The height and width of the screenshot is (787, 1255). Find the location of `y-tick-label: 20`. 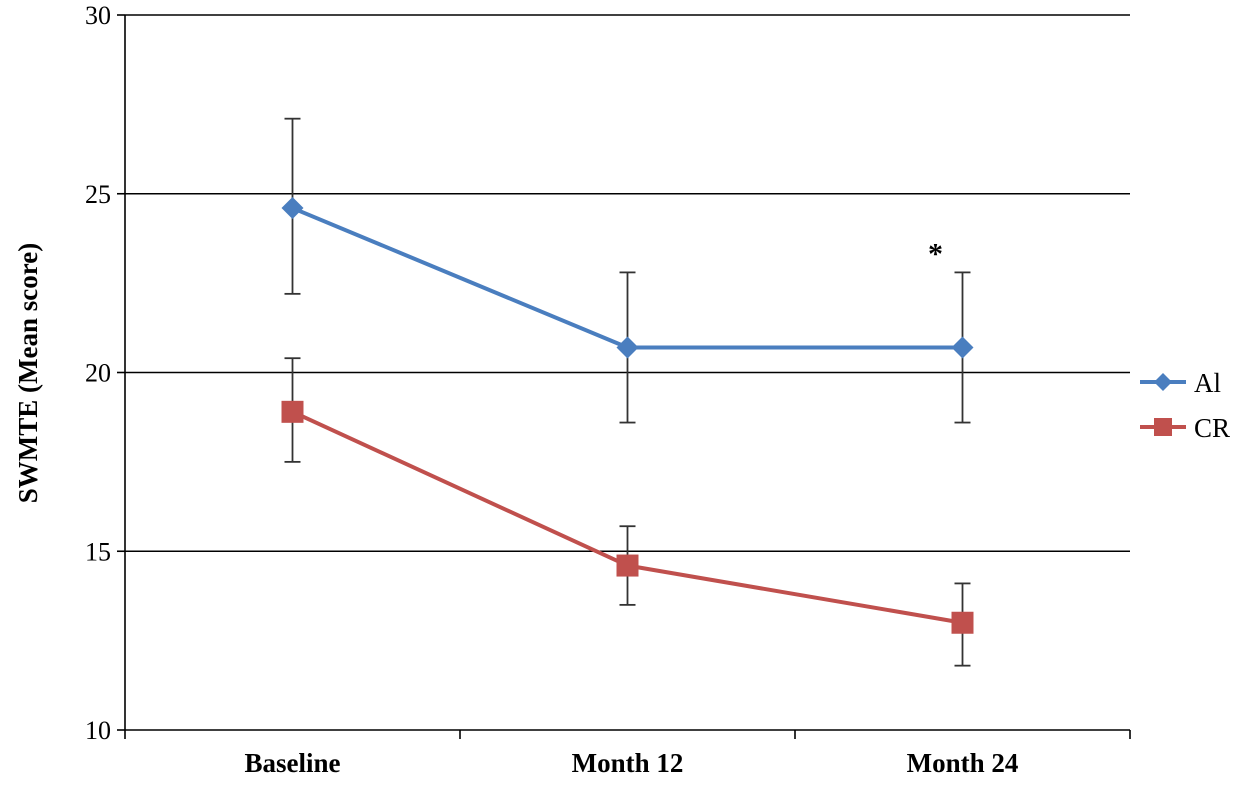

y-tick-label: 20 is located at coordinates (98, 373).